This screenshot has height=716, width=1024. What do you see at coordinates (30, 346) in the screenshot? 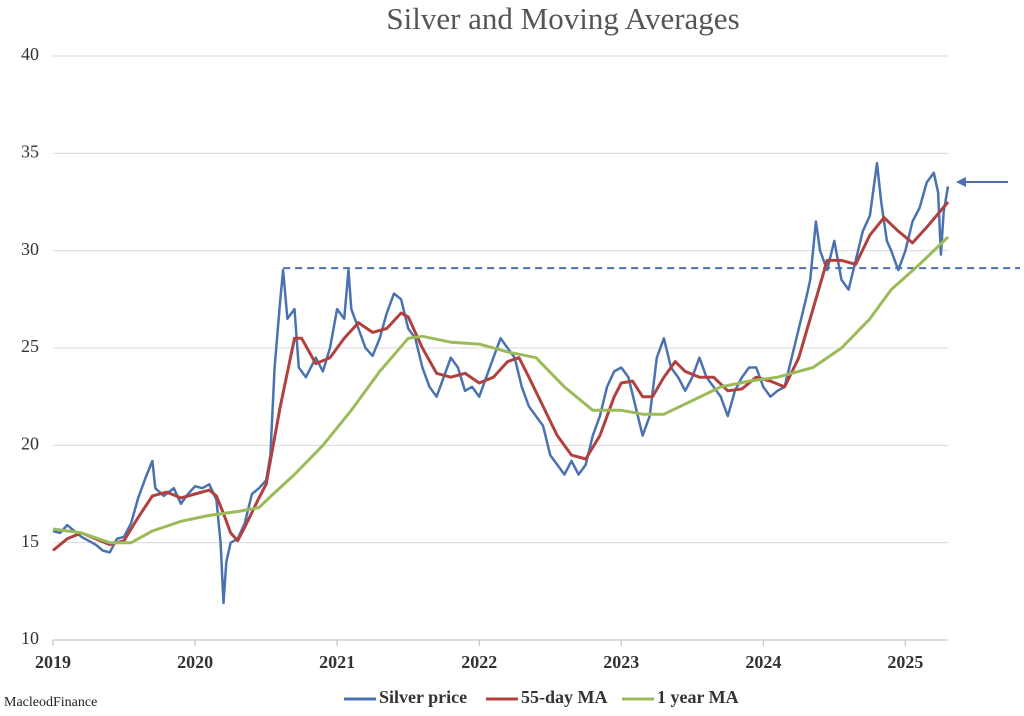
I see `y-tick-label: 25` at bounding box center [30, 346].